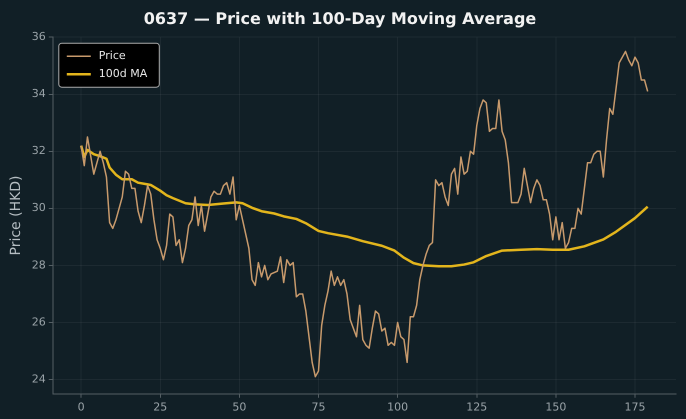 Image resolution: width=686 pixels, height=419 pixels. I want to click on x-tick-label: 175, so click(635, 407).